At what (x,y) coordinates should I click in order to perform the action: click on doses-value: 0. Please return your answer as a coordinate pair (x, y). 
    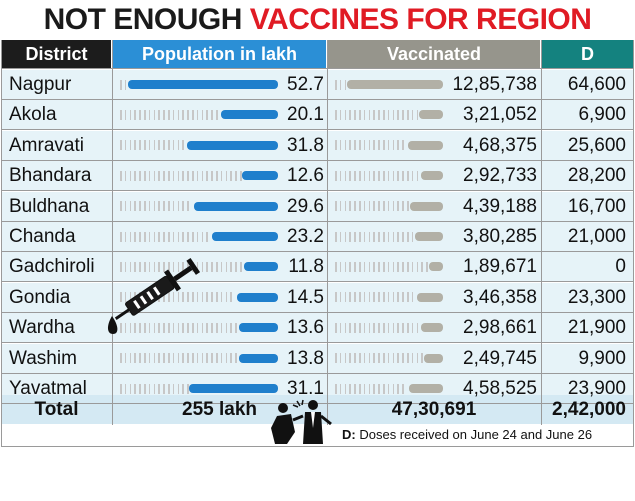
    Looking at the image, I should click on (620, 267).